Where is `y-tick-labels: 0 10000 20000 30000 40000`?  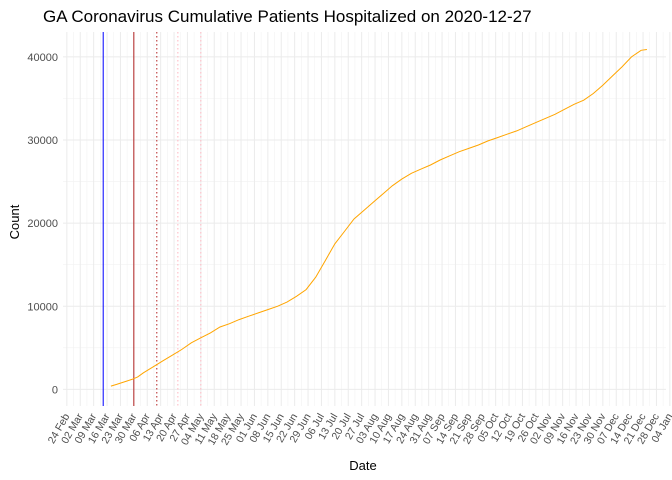 y-tick-labels: 0 10000 20000 30000 40000 is located at coordinates (42, 224).